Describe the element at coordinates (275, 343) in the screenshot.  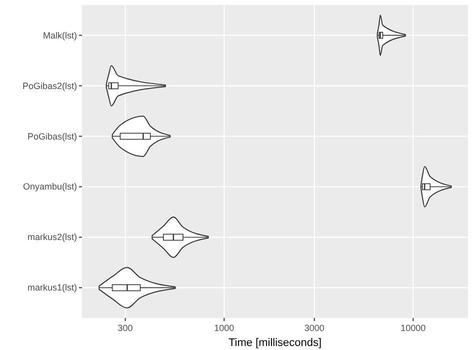
I see `x-axis-title: Time [milliseconds]` at that location.